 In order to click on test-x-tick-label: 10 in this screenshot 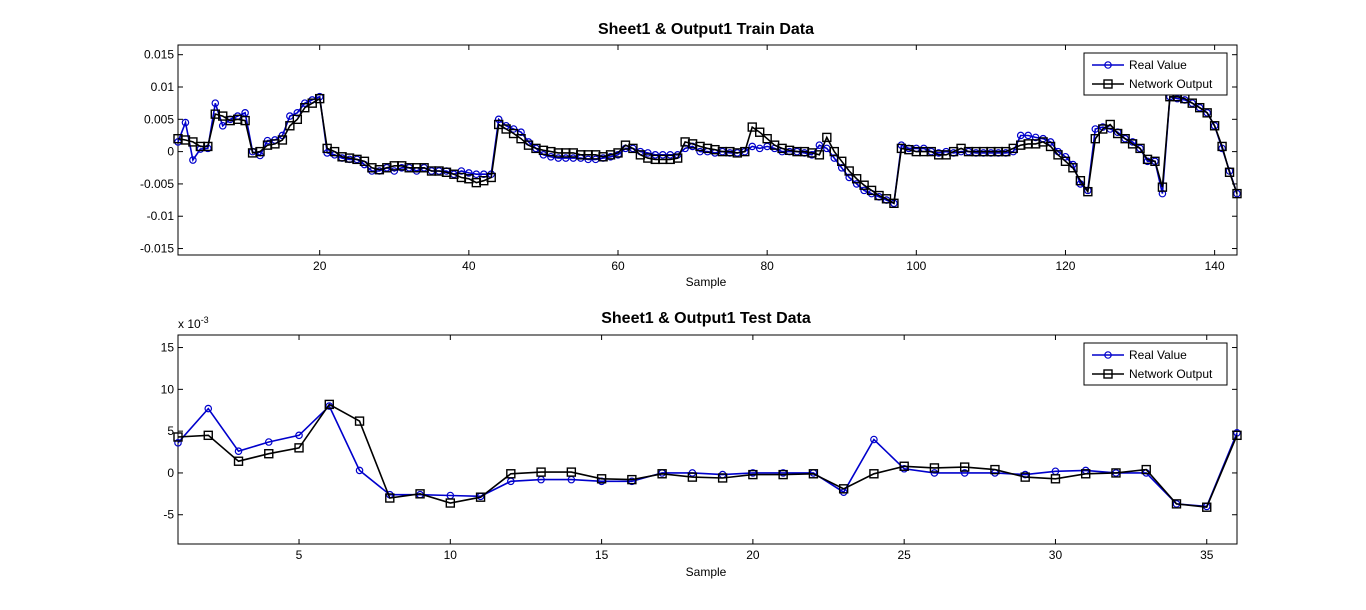, I will do `click(451, 555)`.